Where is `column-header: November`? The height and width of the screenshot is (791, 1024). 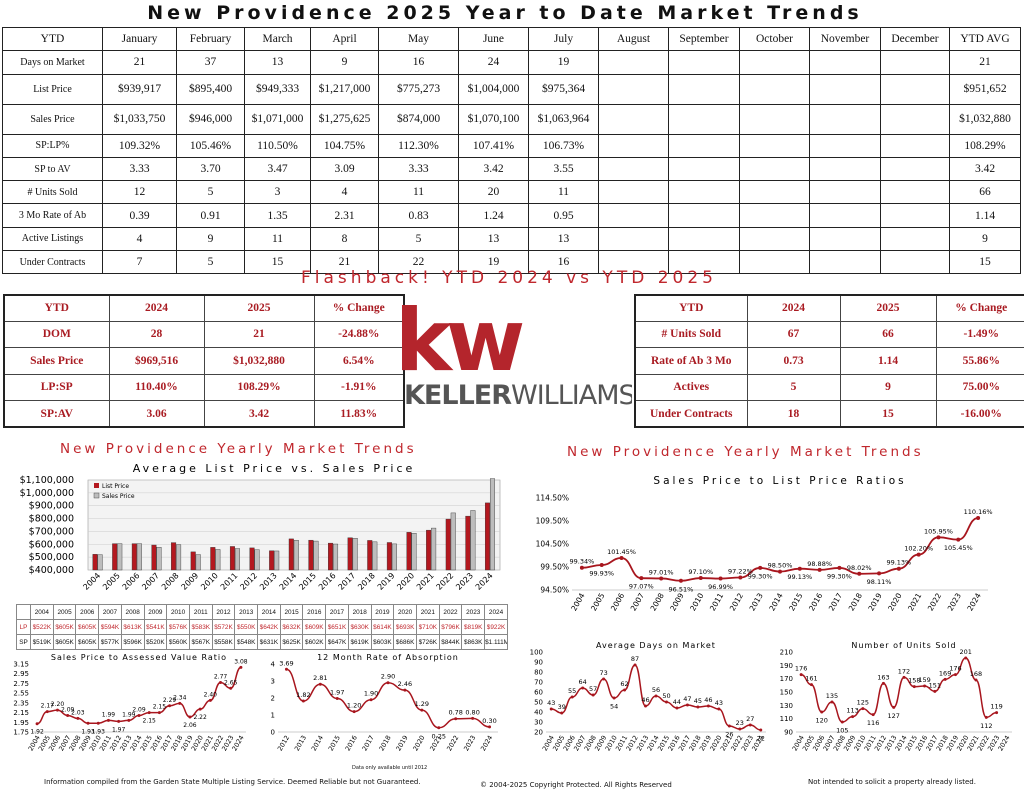
column-header: November is located at coordinates (845, 39).